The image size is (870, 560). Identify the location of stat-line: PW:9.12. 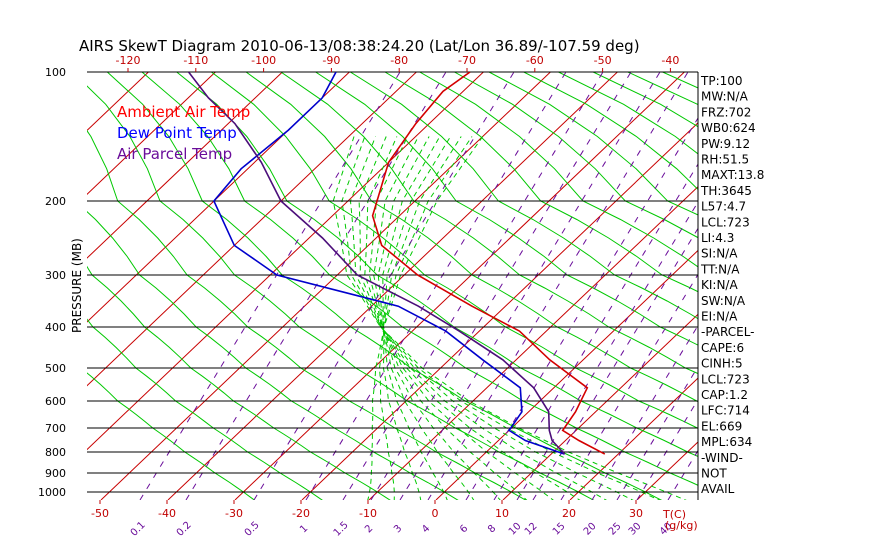
(725, 144).